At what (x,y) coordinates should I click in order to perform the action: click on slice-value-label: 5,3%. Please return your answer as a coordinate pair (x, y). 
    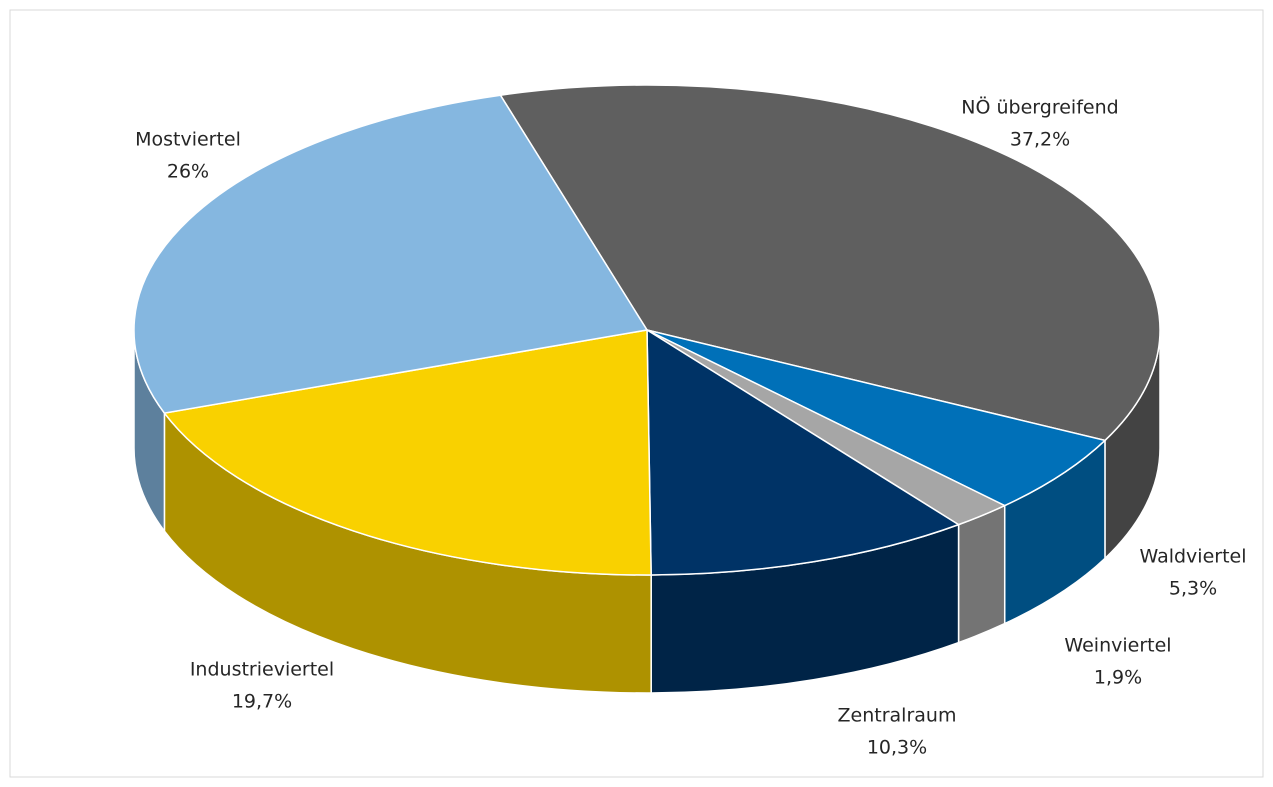
    Looking at the image, I should click on (1193, 589).